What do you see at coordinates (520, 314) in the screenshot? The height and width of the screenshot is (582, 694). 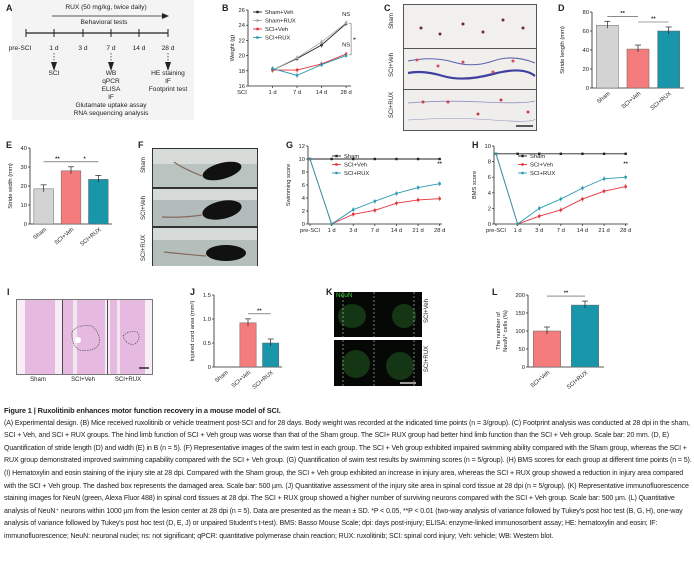 I see `y-tick-label: 150` at bounding box center [520, 314].